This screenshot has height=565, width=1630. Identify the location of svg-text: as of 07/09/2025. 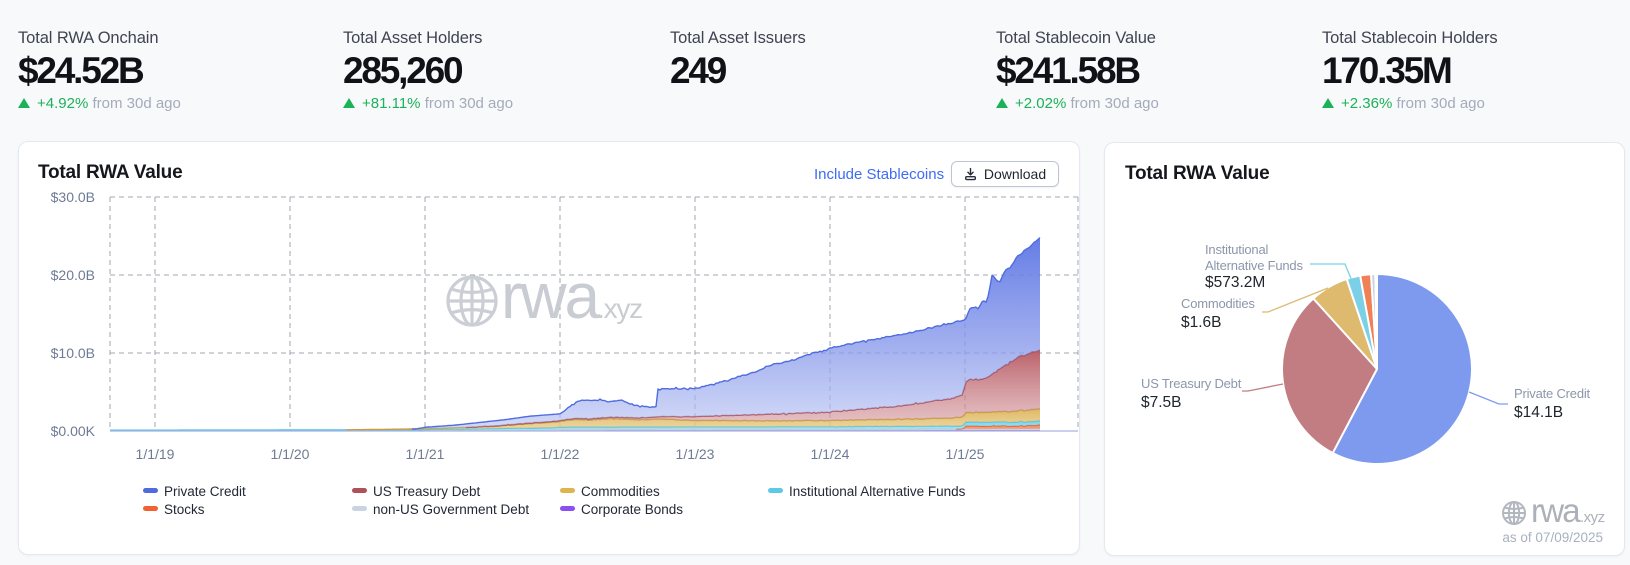
(1552, 537).